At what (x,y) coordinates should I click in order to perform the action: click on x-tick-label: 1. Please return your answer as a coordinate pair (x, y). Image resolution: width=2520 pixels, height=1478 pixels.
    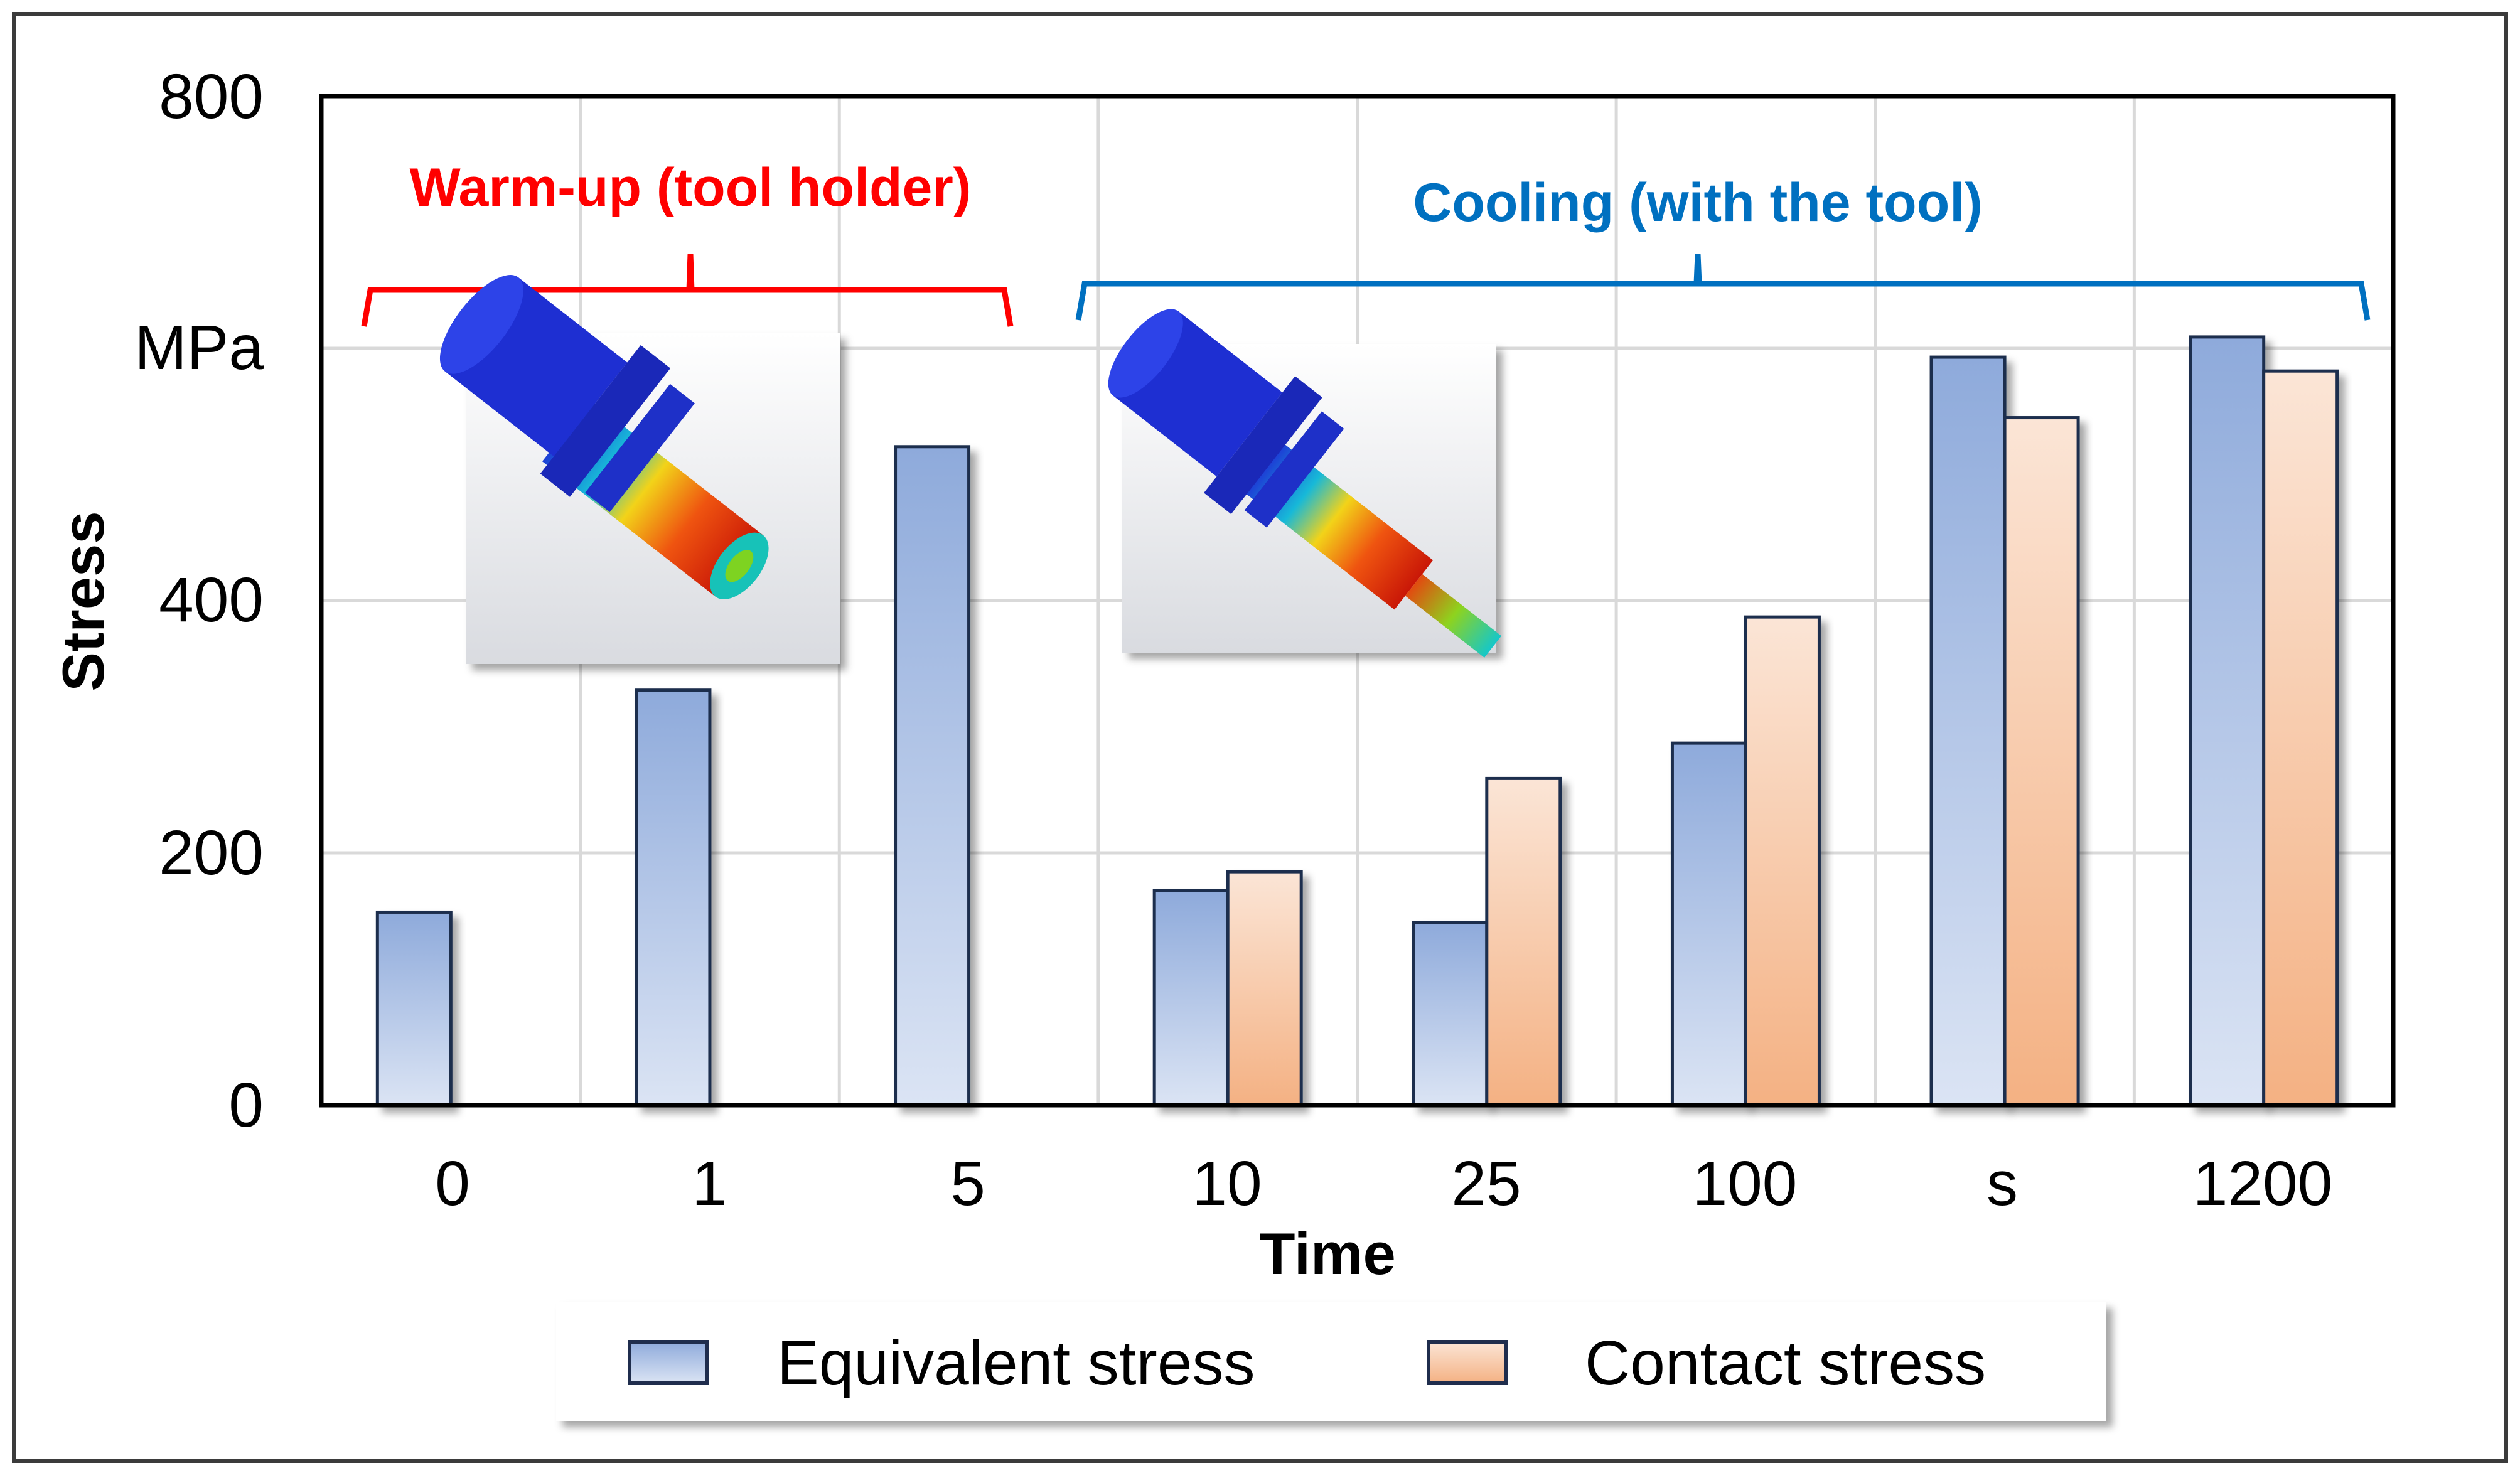
    Looking at the image, I should click on (709, 1184).